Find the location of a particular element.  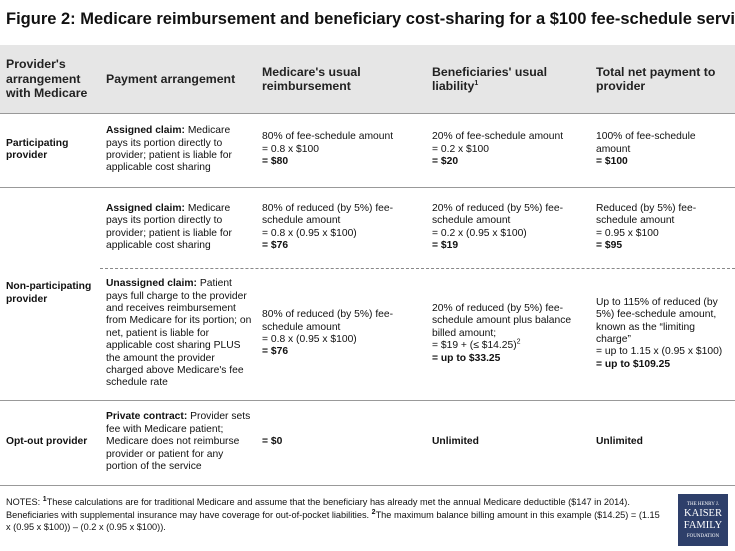

cell-result: = $80 is located at coordinates (275, 162).